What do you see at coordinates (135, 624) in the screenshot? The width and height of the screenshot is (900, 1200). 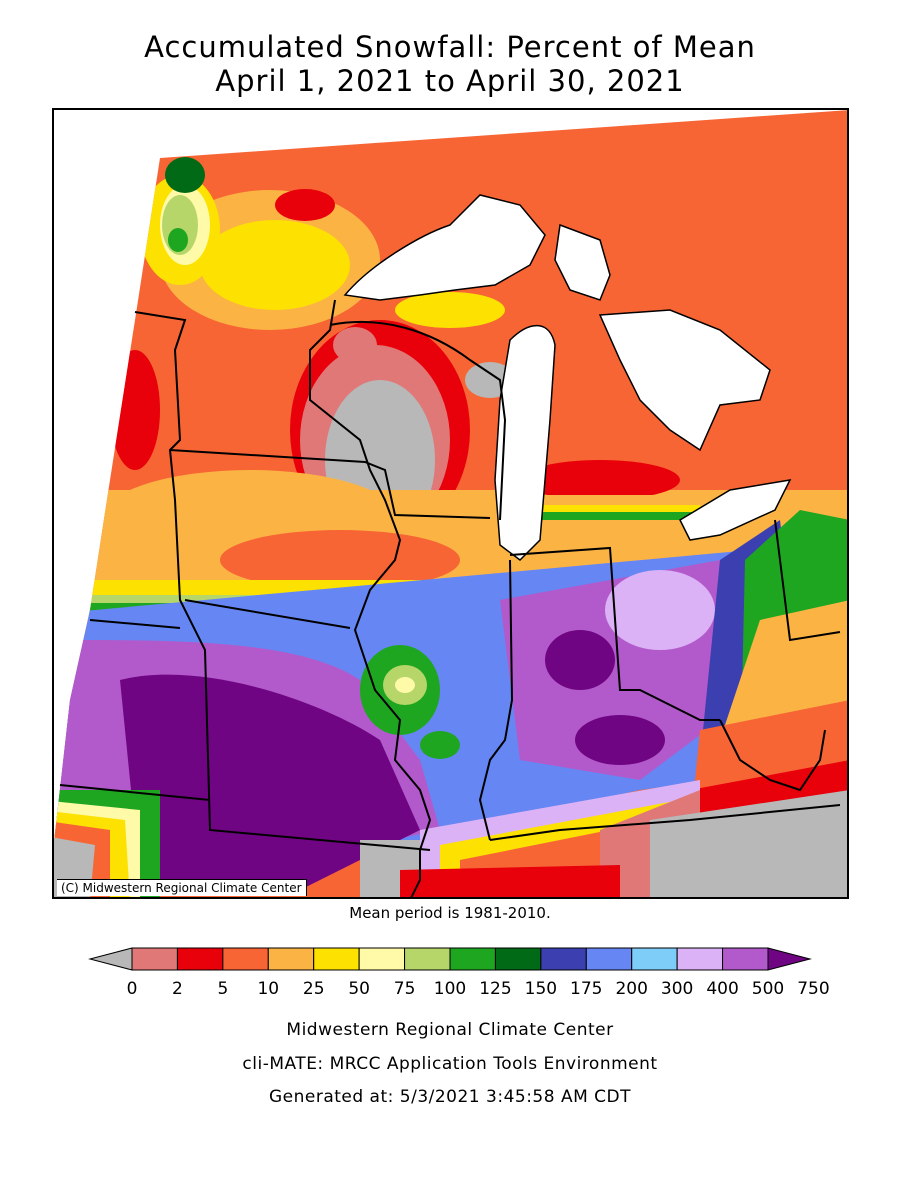 I see `boundary-ne-ks` at bounding box center [135, 624].